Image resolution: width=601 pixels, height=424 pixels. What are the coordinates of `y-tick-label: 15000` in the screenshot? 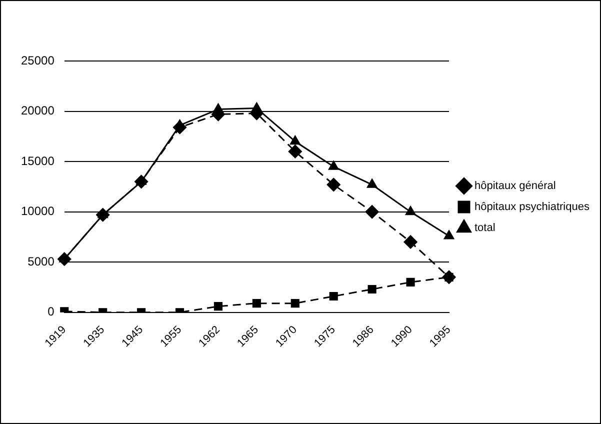 It's located at (37, 161).